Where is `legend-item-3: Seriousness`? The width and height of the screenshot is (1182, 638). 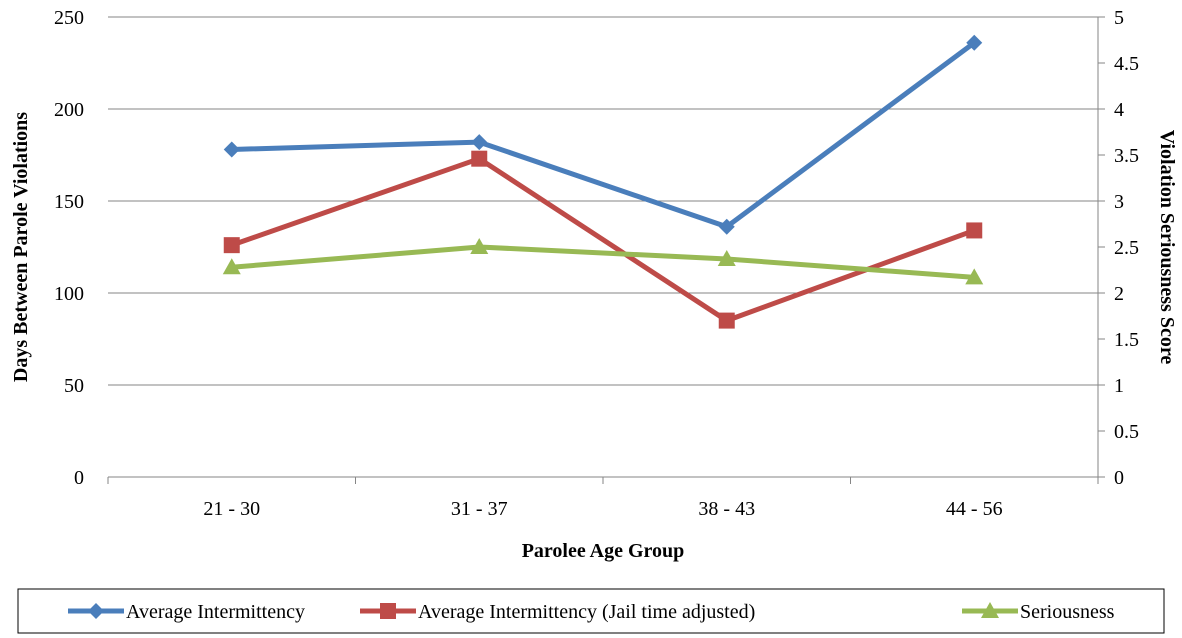
legend-item-3: Seriousness is located at coordinates (1038, 612).